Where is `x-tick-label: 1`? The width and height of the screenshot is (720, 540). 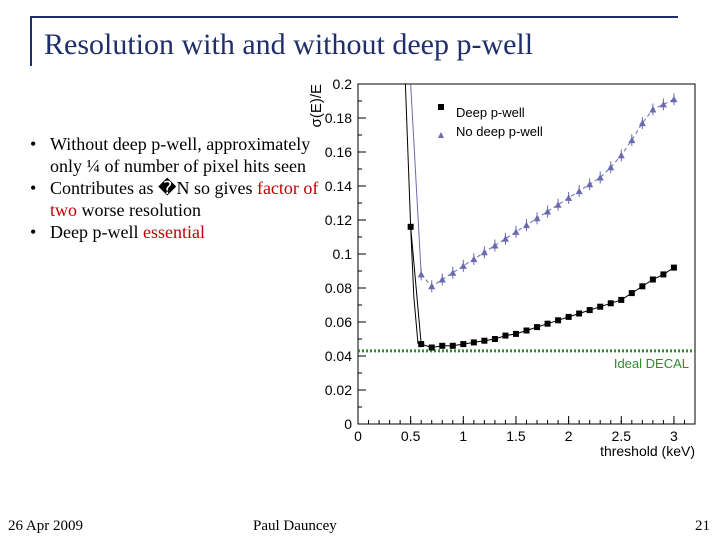 x-tick-label: 1 is located at coordinates (463, 436).